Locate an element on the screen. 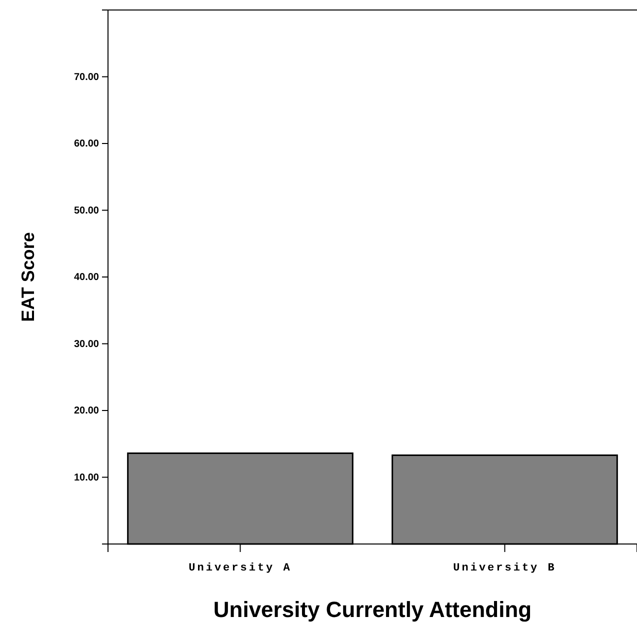 Image resolution: width=637 pixels, height=635 pixels. y-tick-label: 40.00 is located at coordinates (87, 278).